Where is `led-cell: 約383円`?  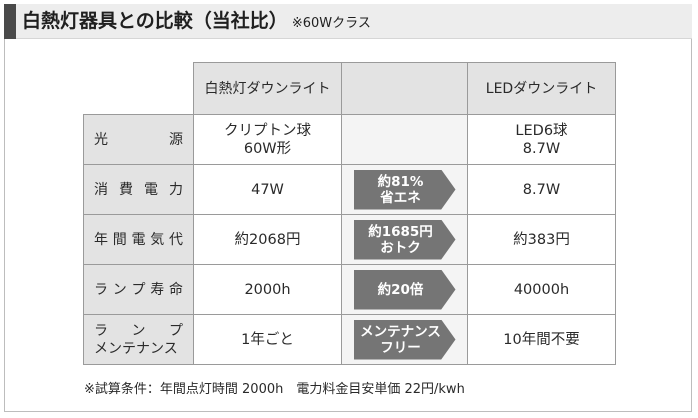
led-cell: 約383円 is located at coordinates (541, 239).